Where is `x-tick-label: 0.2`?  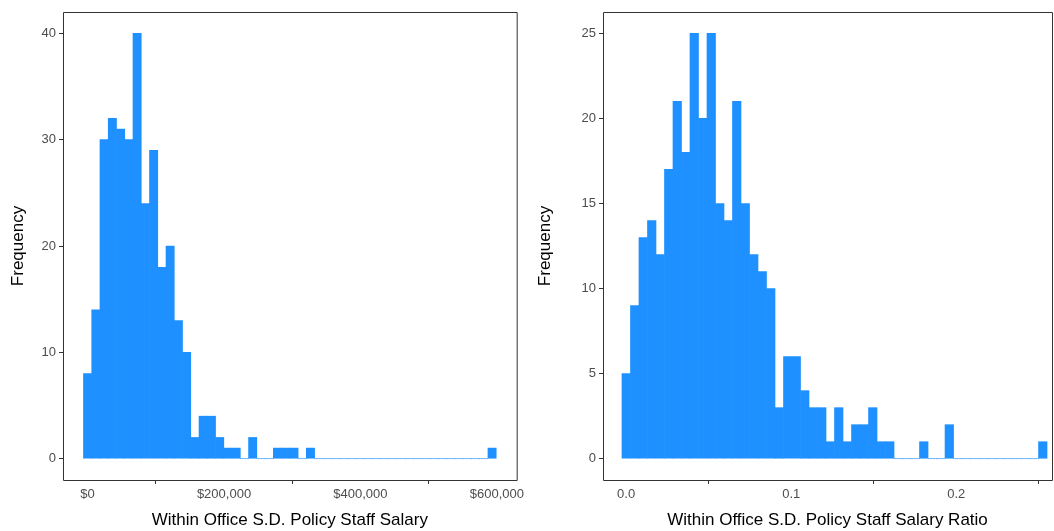 x-tick-label: 0.2 is located at coordinates (956, 494).